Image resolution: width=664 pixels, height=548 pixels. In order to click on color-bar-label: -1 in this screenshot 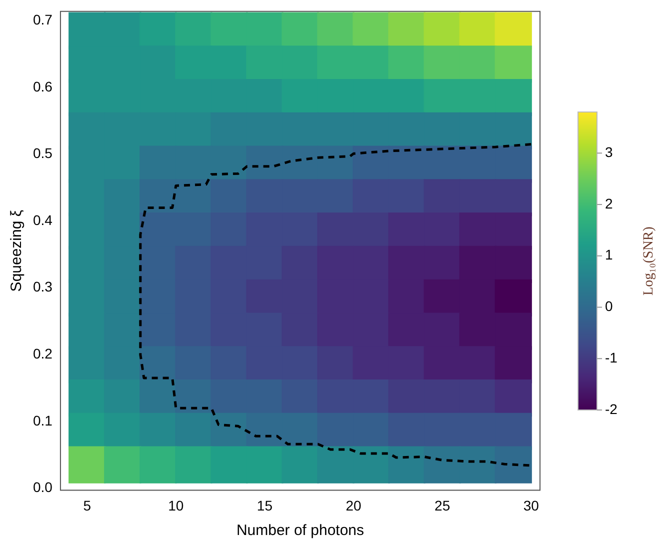, I will do `click(611, 357)`.